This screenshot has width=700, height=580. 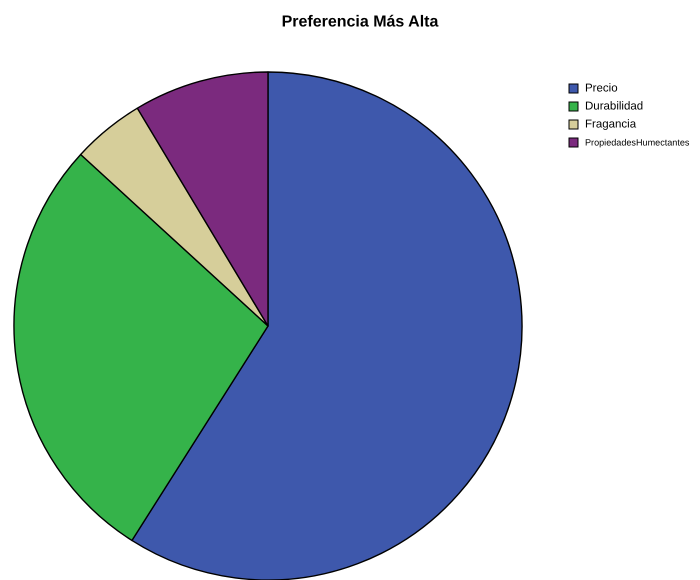 I want to click on chart-title: Preferencia Más Alta, so click(x=360, y=22).